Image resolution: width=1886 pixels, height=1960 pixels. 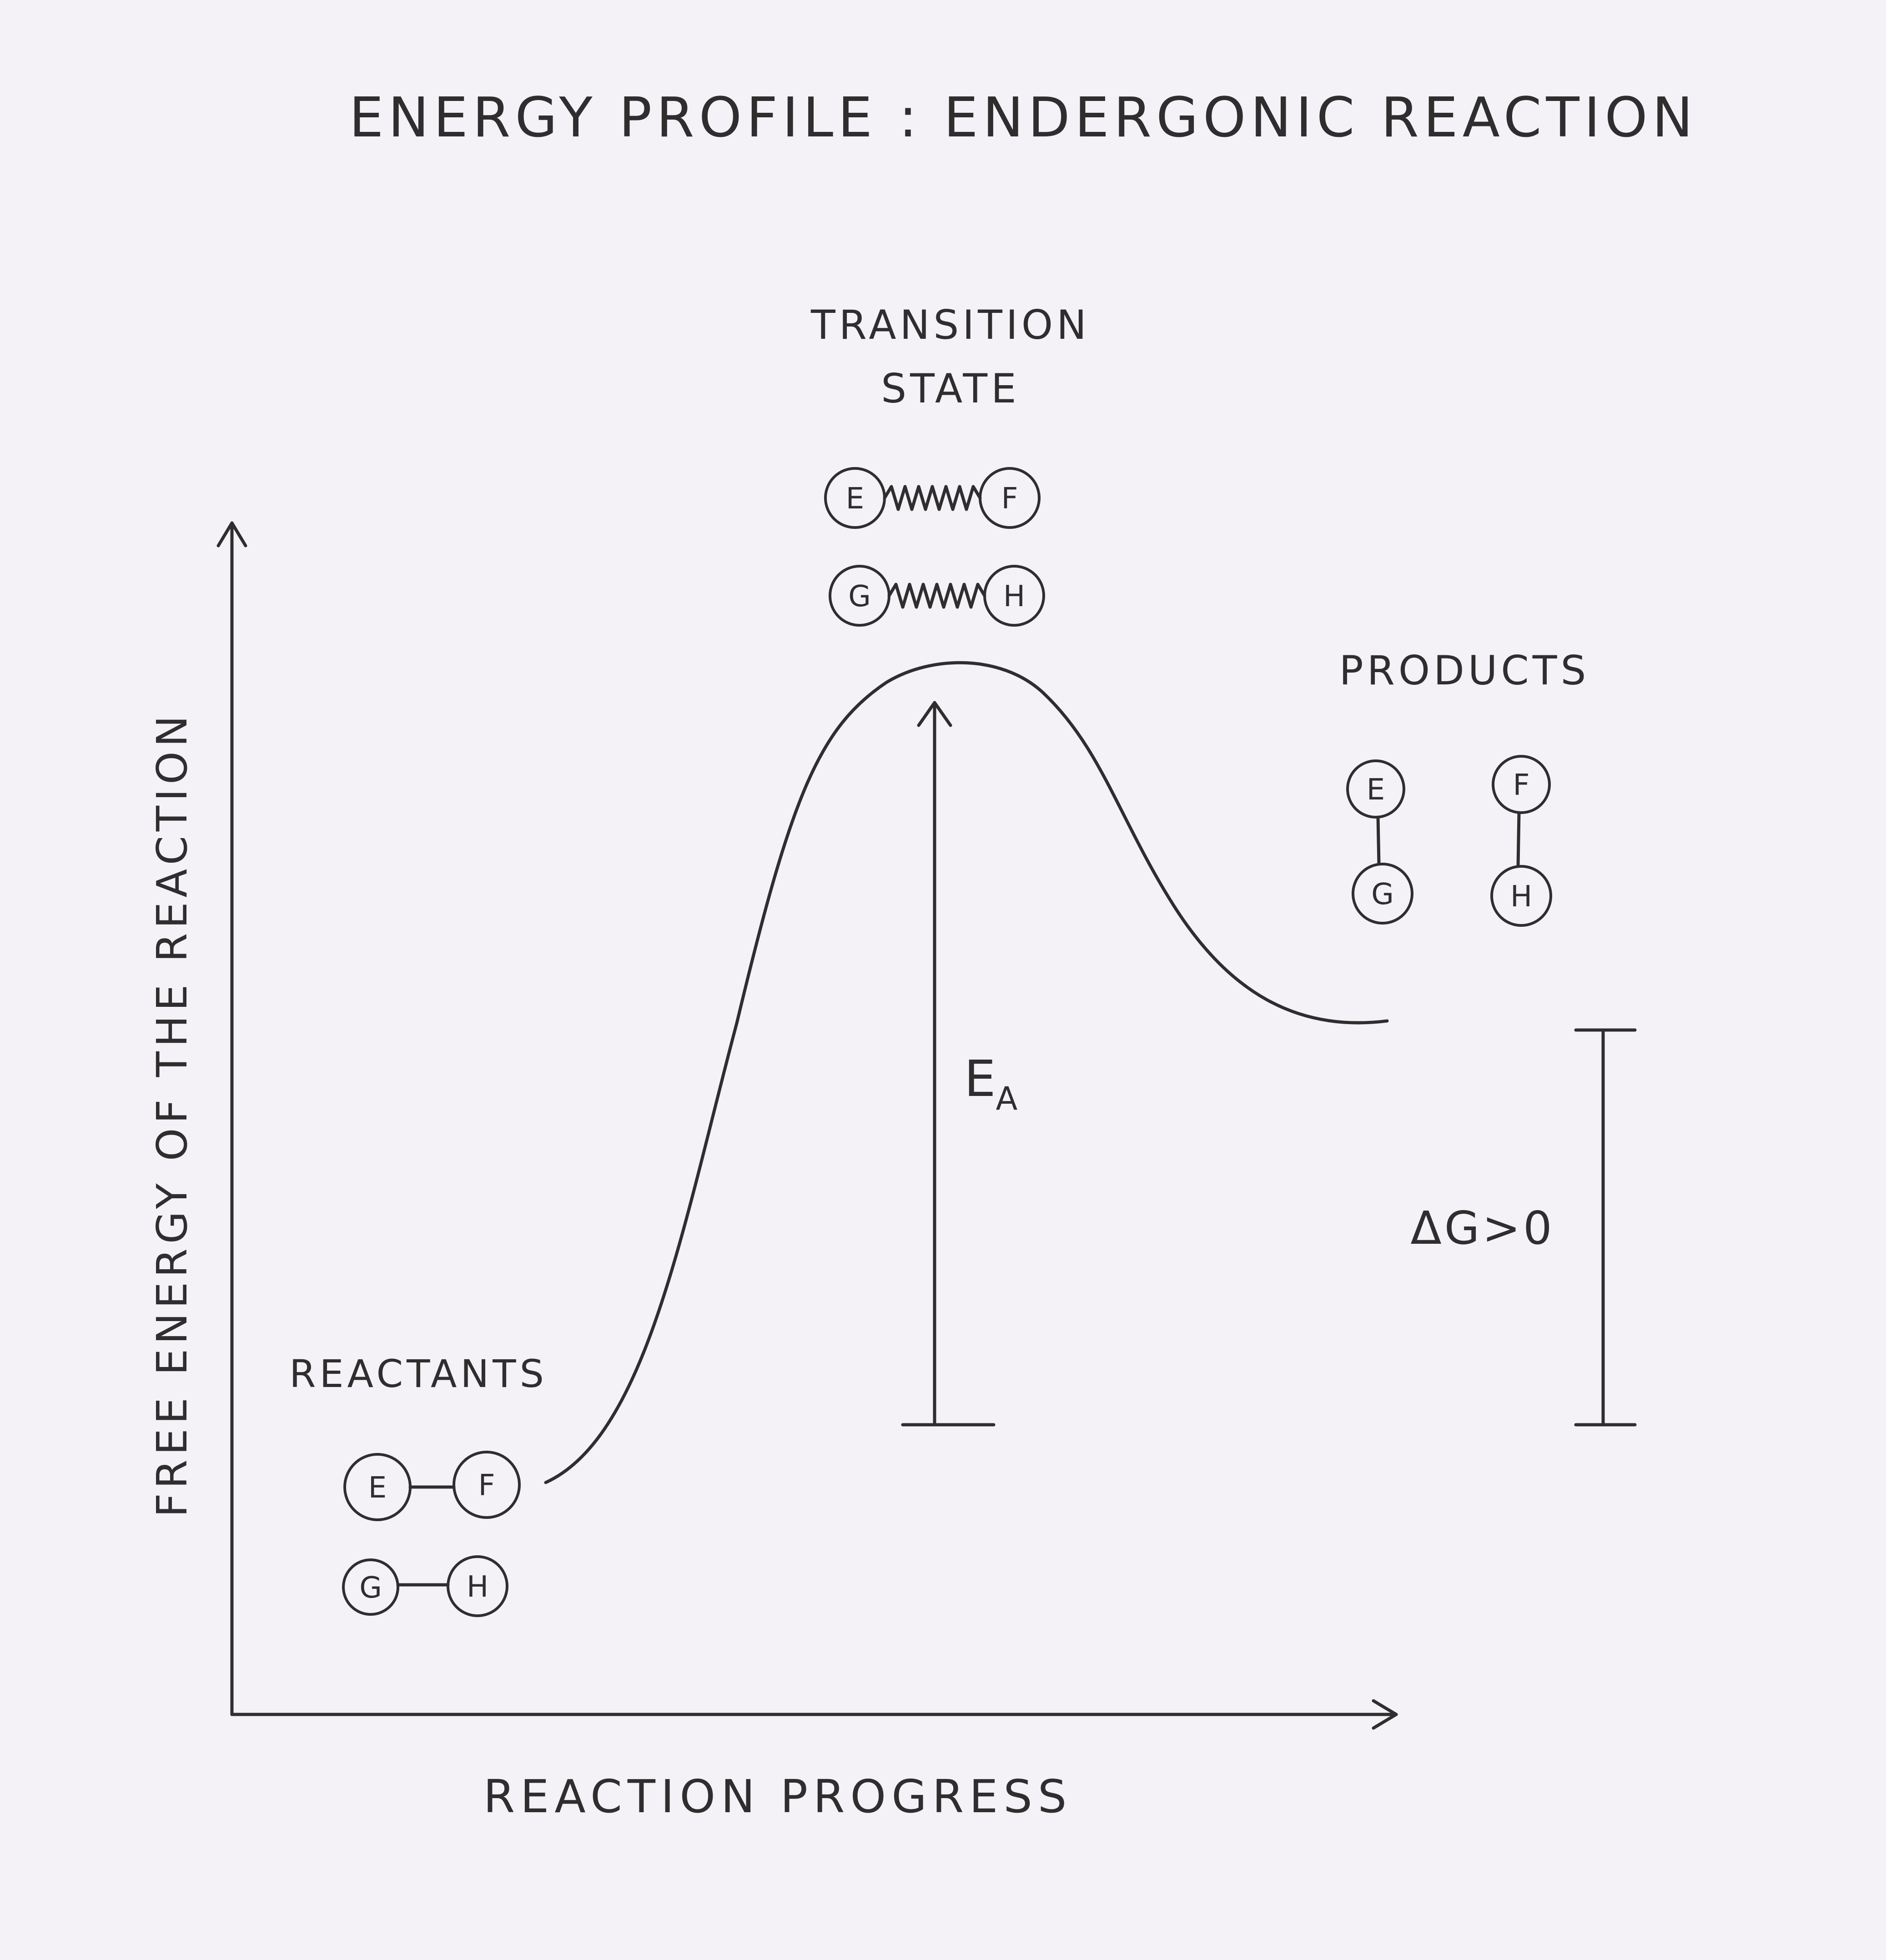 What do you see at coordinates (1482, 1228) in the screenshot?
I see `delta-g-label: ΔG>0` at bounding box center [1482, 1228].